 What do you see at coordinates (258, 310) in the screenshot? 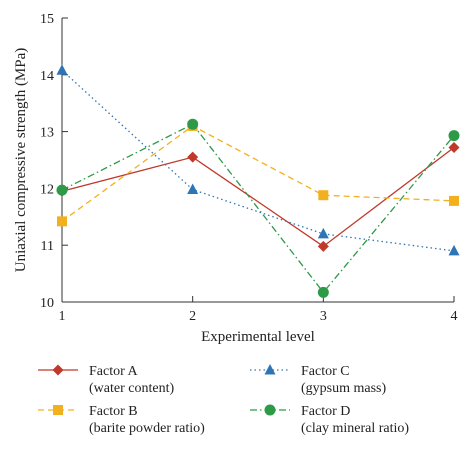
I see `x-axis-ticks: 1 2 3 4` at bounding box center [258, 310].